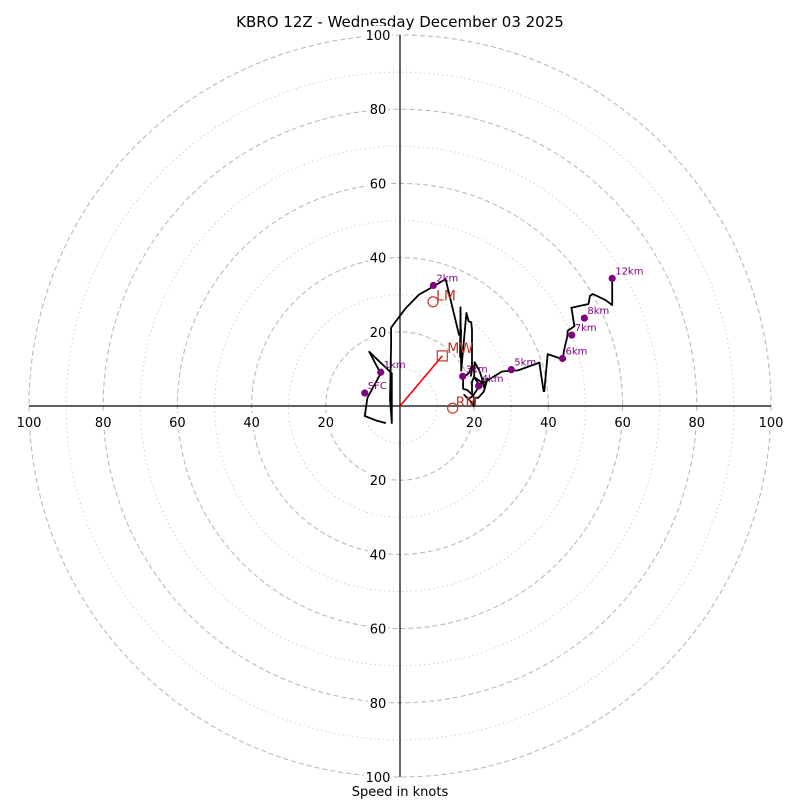 The image size is (800, 800). I want to click on tick-label-bottom-20: 20, so click(378, 481).